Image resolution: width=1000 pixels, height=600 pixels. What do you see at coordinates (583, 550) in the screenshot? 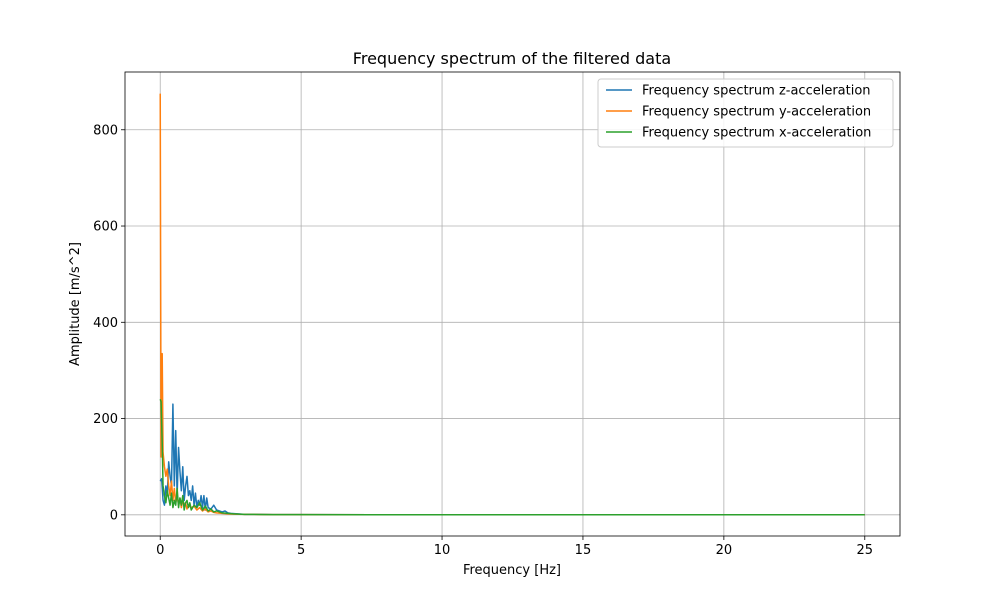
I see `x-tick-label: 15` at bounding box center [583, 550].